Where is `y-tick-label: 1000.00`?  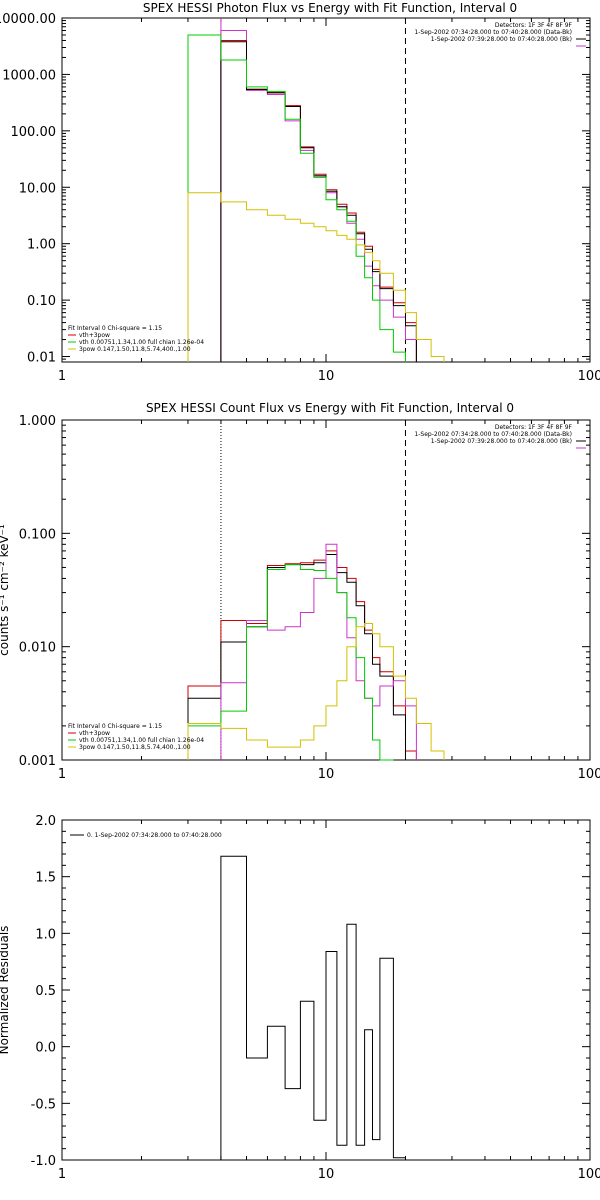 y-tick-label: 1000.00 is located at coordinates (29, 75).